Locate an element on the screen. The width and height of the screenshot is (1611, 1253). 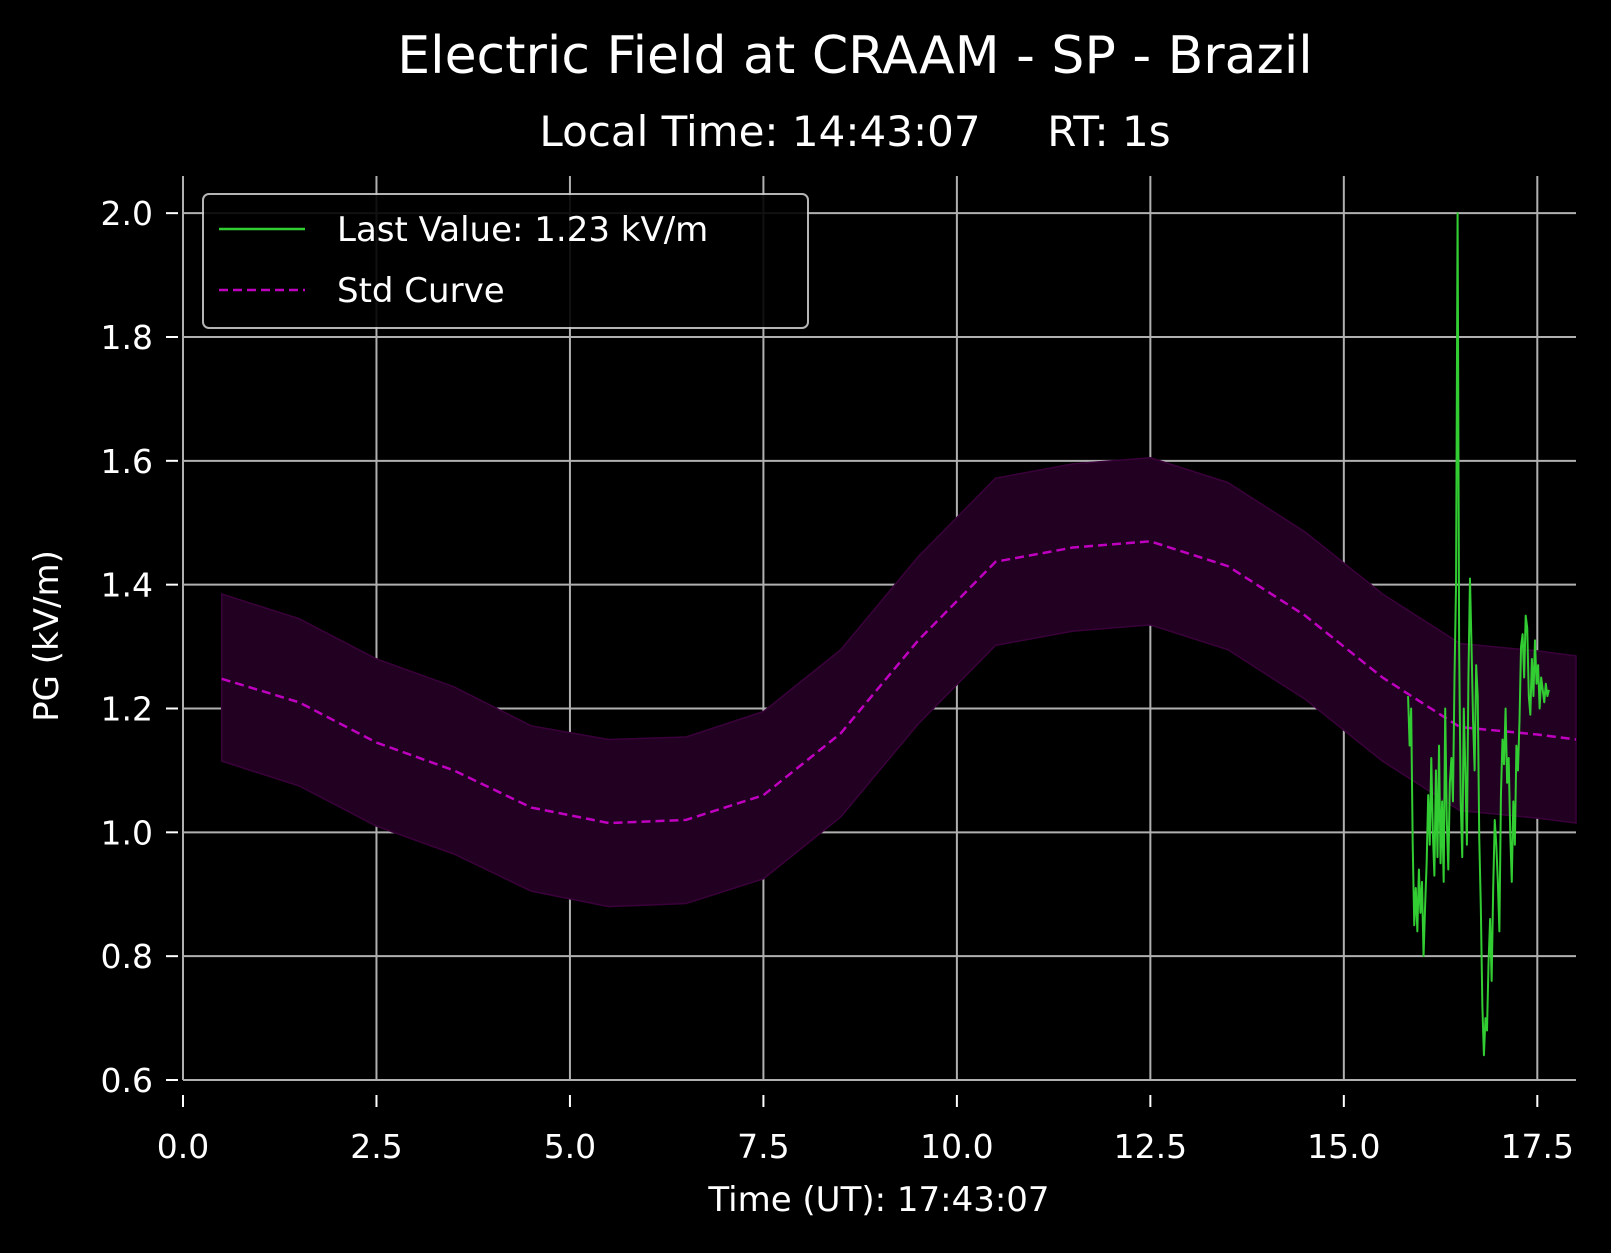
legend: Last Value: 1.23 kV/m Std Curve is located at coordinates (505, 261).